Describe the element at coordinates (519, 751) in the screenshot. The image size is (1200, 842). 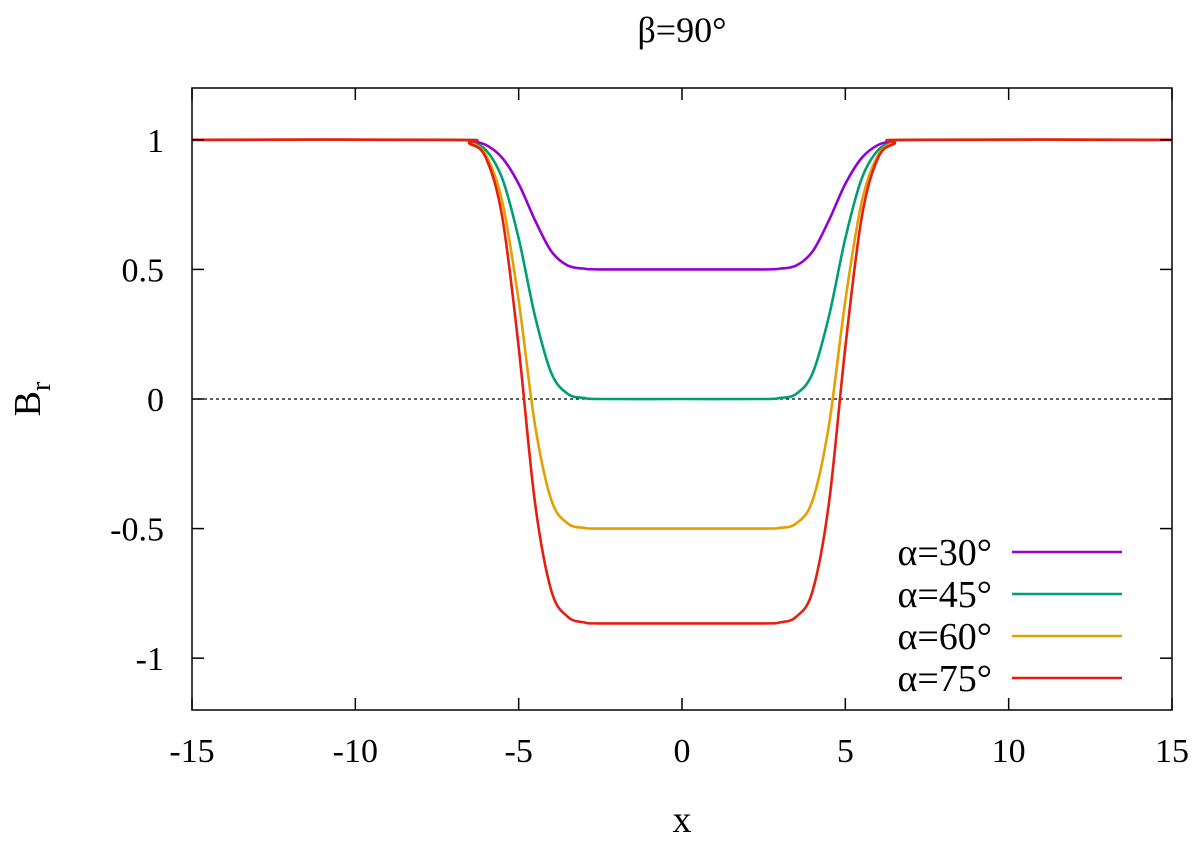
I see `x-tick-label: -5` at that location.